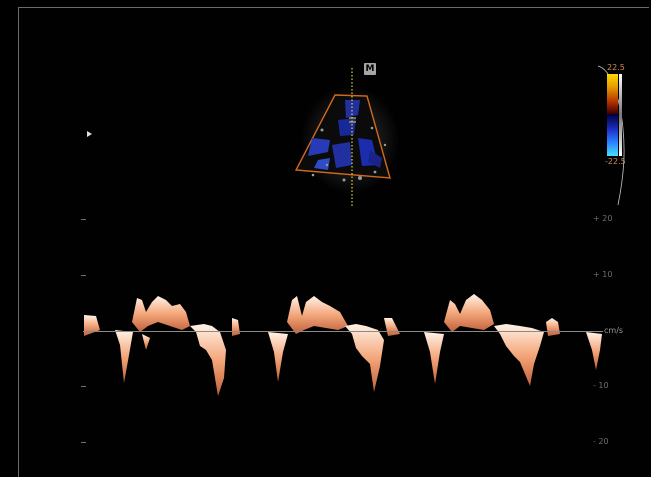 Image resolution: width=651 pixels, height=477 pixels. I want to click on color-scale-max-label: 22.5, so click(616, 67).